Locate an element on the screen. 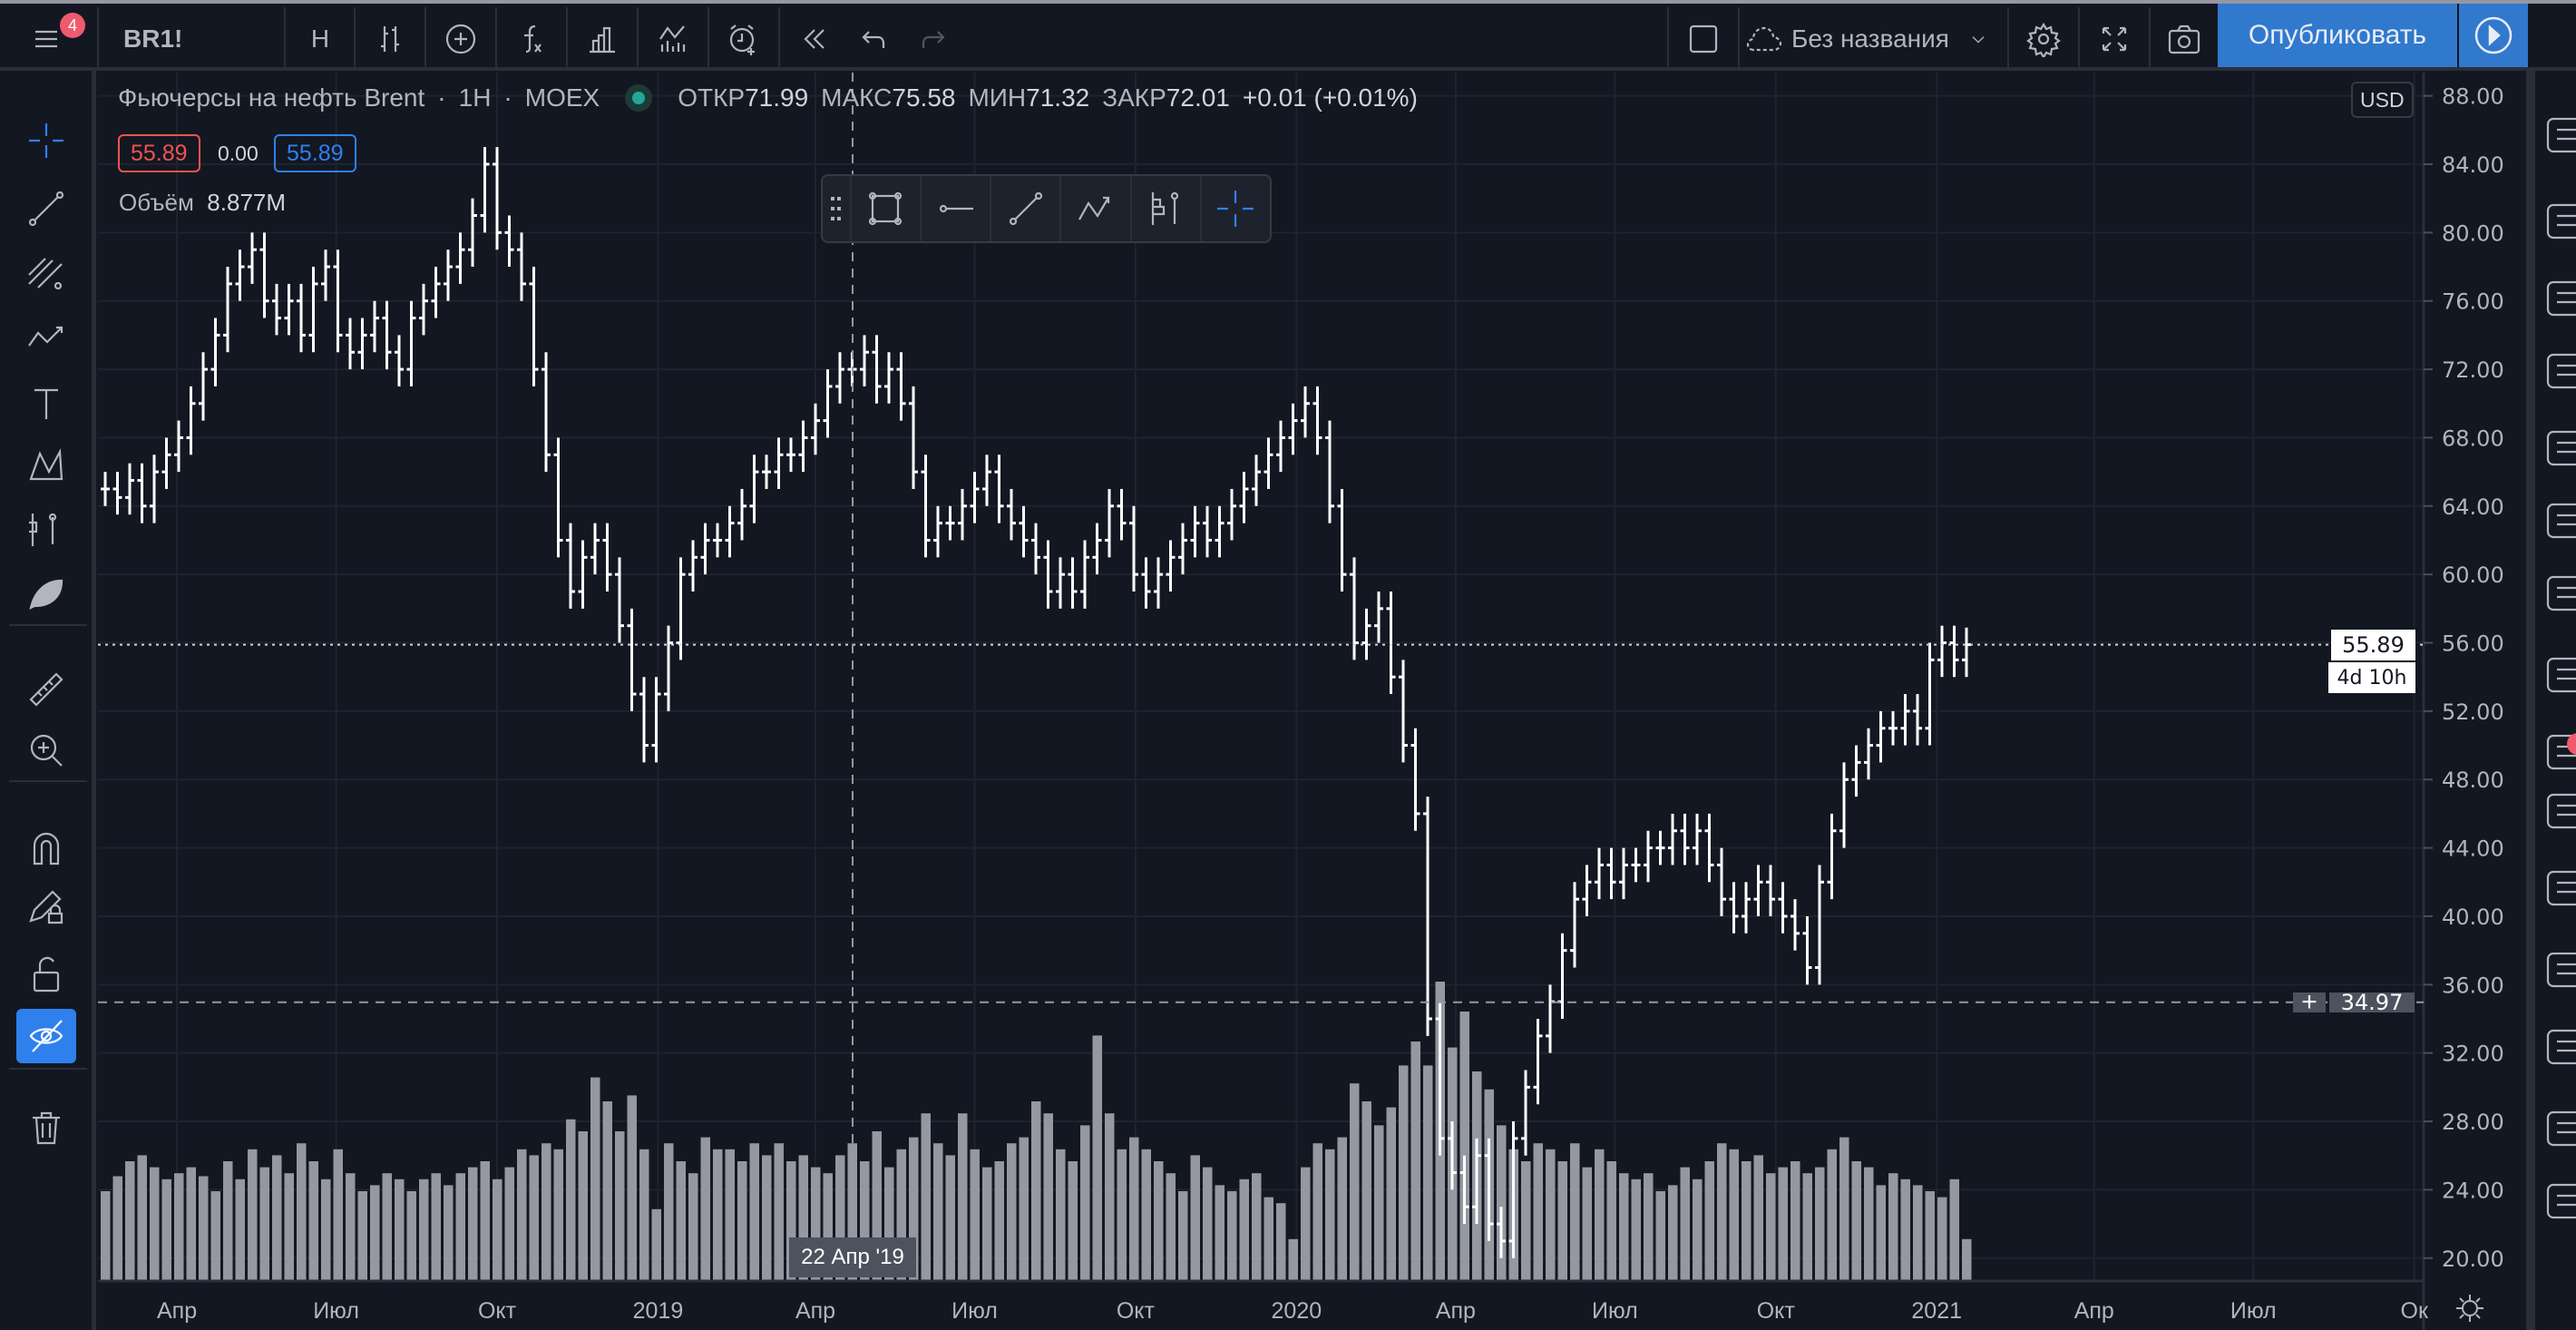 Image resolution: width=2576 pixels, height=1330 pixels. pattern-tool is located at coordinates (46, 335).